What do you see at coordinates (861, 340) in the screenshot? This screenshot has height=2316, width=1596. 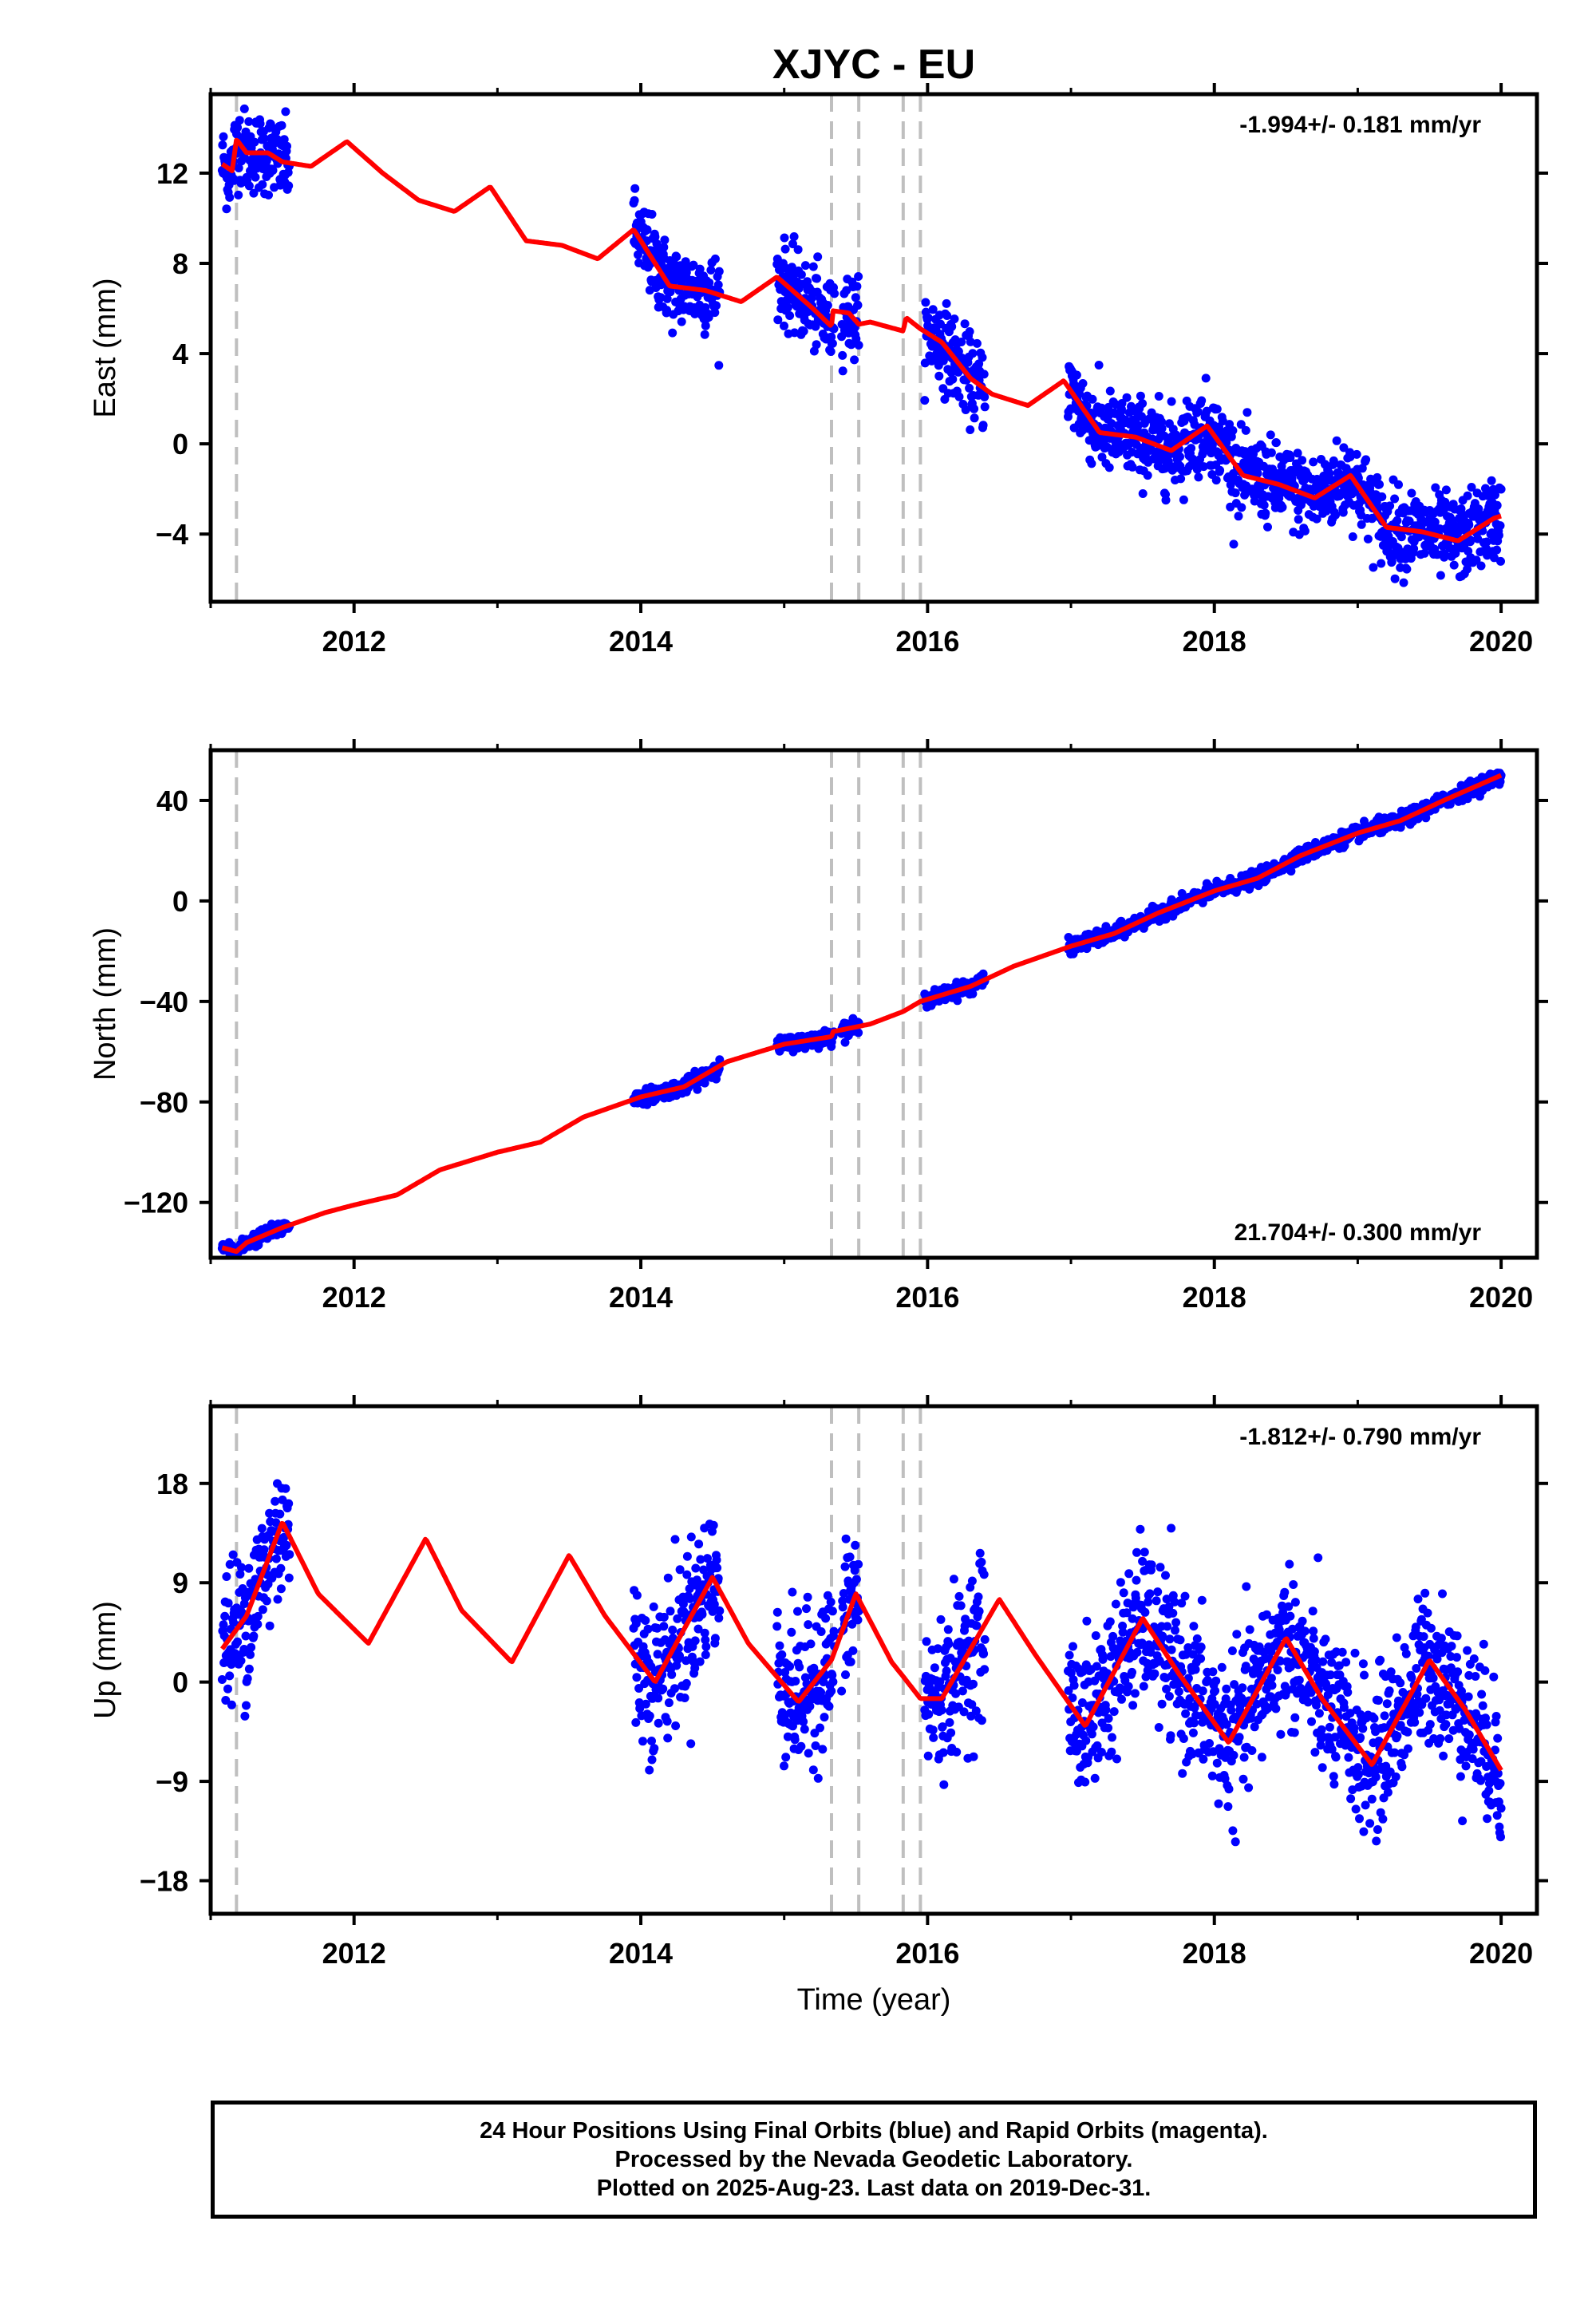 I see `model-line` at bounding box center [861, 340].